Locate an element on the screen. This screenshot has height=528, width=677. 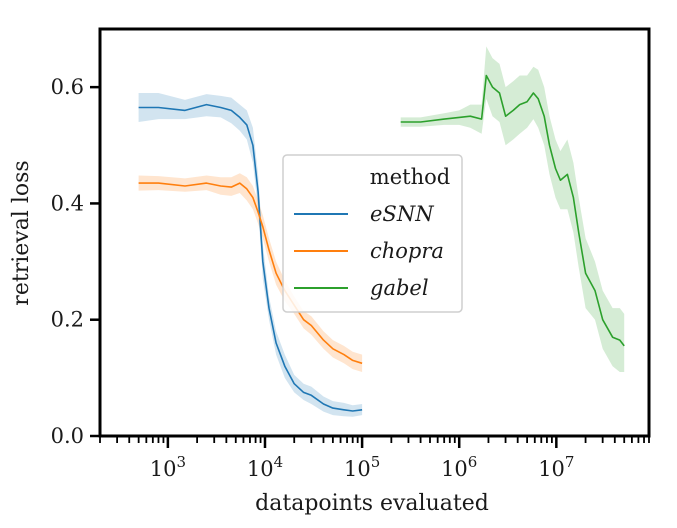
x-tick-label: 10³ is located at coordinates (168, 467).